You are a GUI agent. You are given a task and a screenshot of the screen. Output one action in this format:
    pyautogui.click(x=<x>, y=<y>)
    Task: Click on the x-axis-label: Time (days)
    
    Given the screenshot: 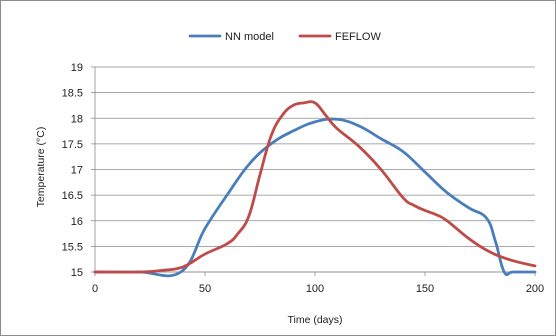 What is the action you would take?
    pyautogui.click(x=314, y=320)
    